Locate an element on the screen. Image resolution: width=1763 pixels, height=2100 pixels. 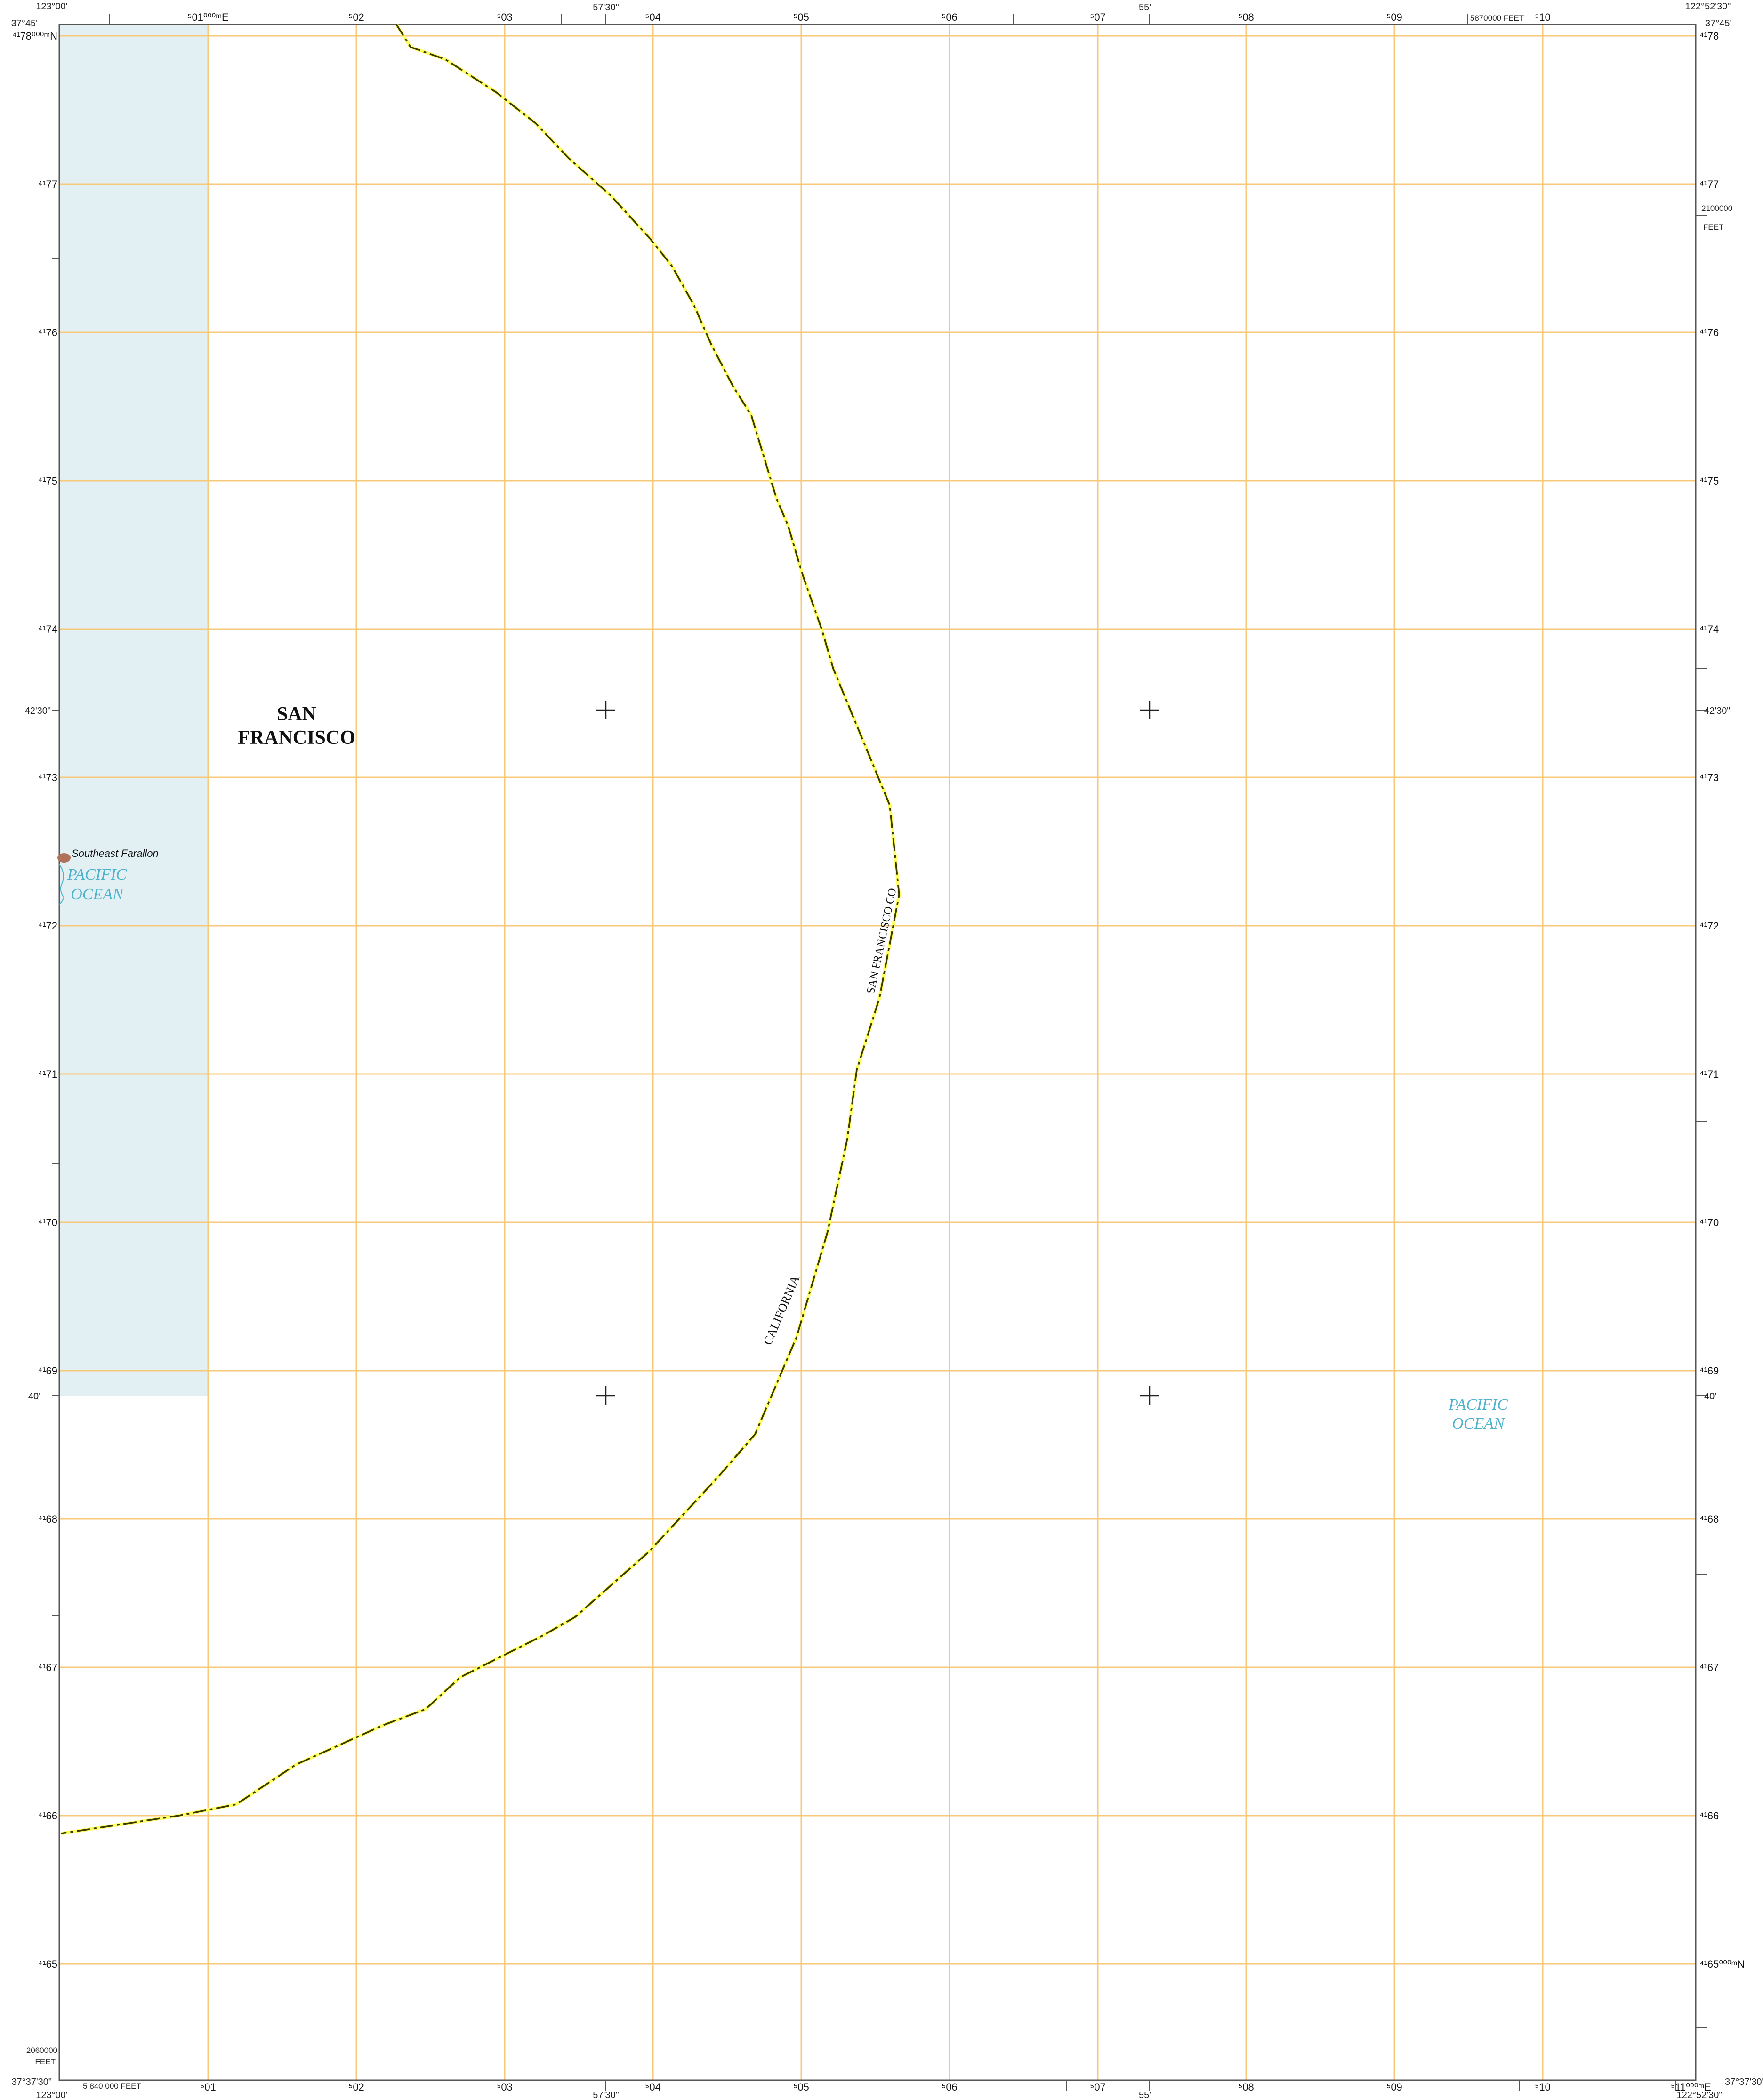
ocean-label-left: PACIFIC is located at coordinates (97, 874).